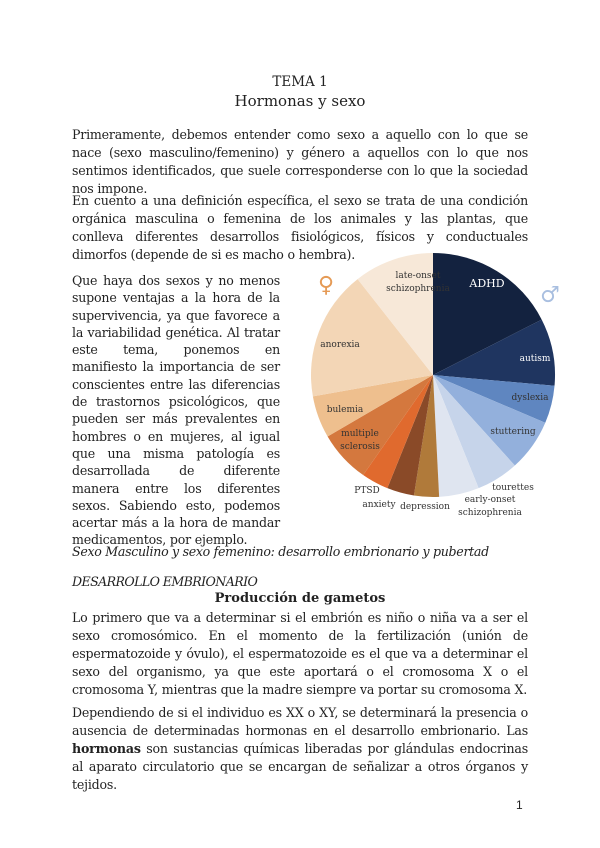  Describe the element at coordinates (360, 440) in the screenshot. I see `pie-label: multiple sclerosis` at that location.